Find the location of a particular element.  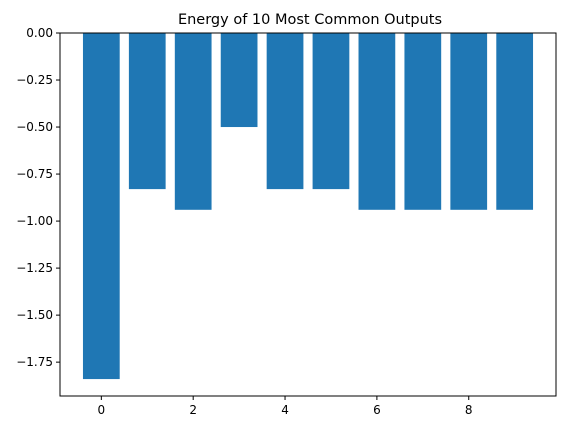

y-tick-label: −0.50 is located at coordinates (34, 127).